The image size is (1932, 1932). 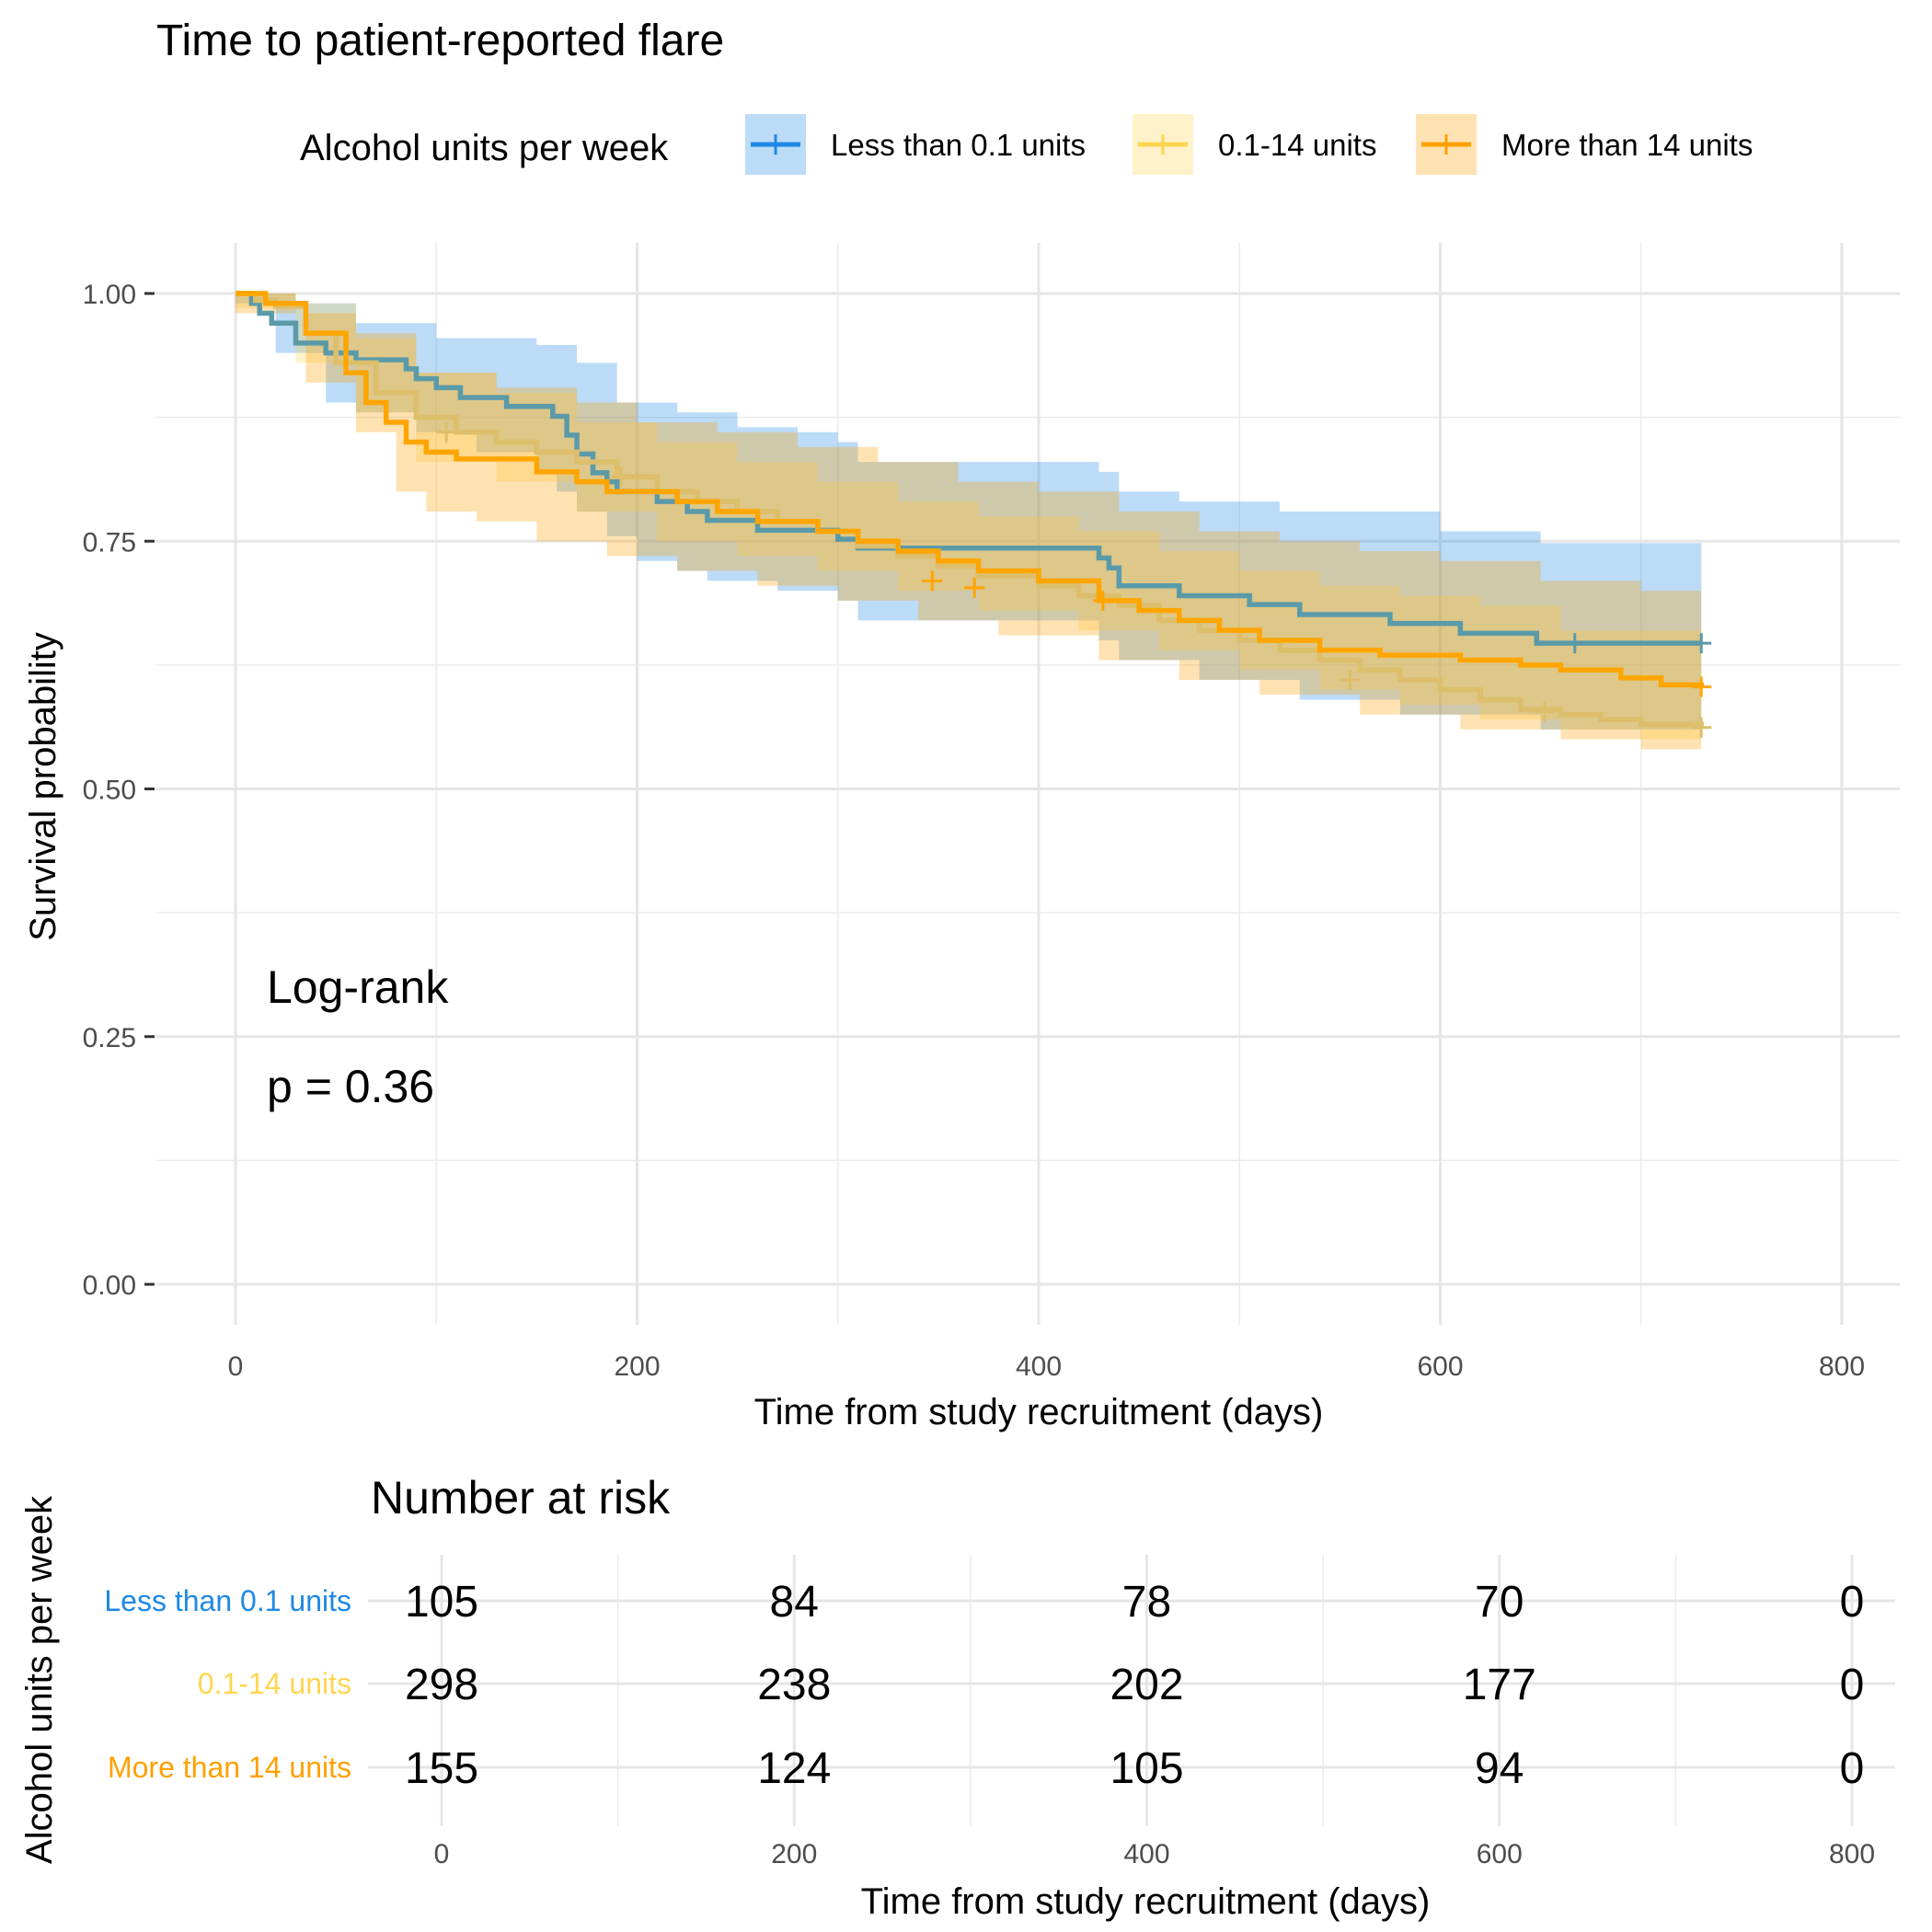 I want to click on risk-x-tick-label: 800, so click(x=1852, y=1854).